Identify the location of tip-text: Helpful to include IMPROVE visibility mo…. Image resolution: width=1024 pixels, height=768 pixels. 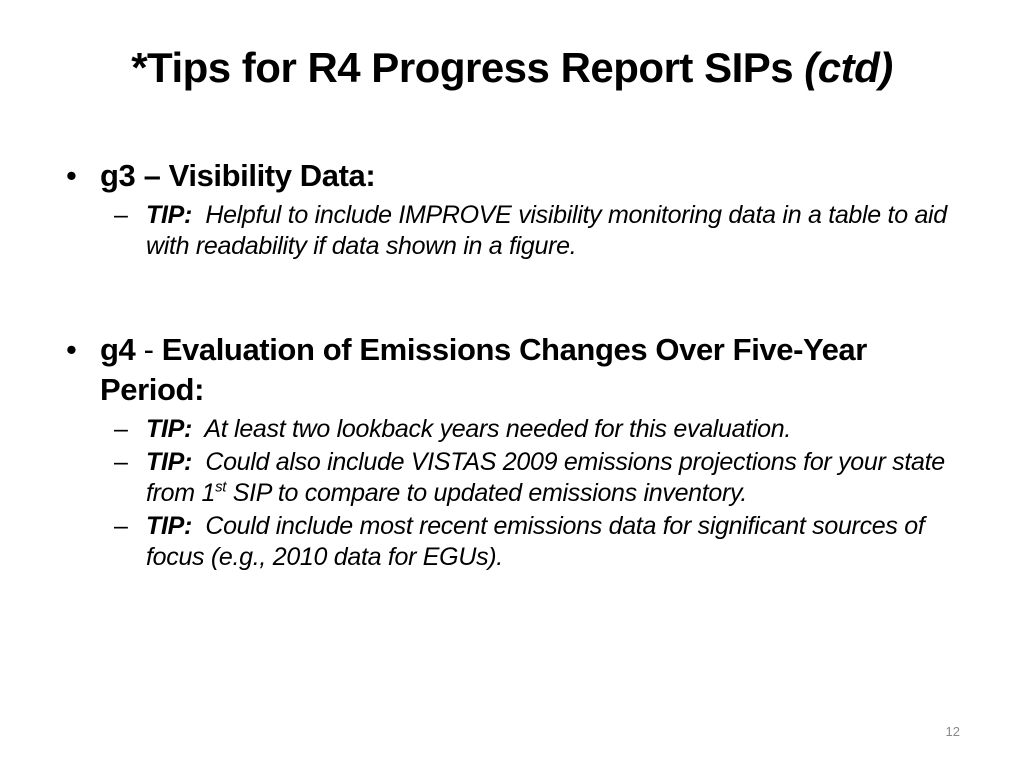
(550, 230).